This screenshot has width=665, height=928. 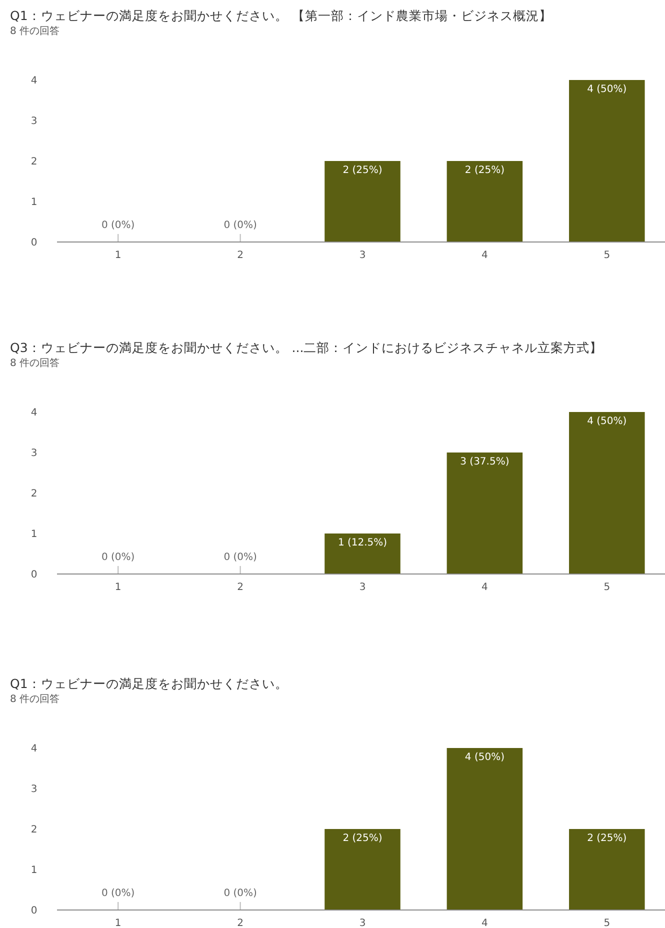 I want to click on data-label: 1 (12.5%), so click(x=363, y=543).